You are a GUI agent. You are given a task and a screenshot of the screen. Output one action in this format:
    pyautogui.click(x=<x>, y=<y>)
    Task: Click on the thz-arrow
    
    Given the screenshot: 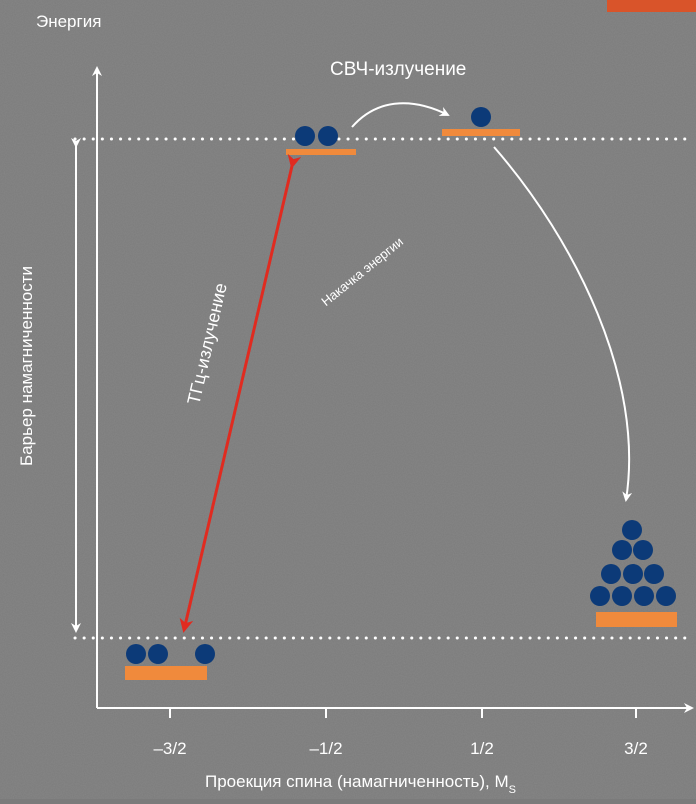 What is the action you would take?
    pyautogui.click(x=240, y=393)
    